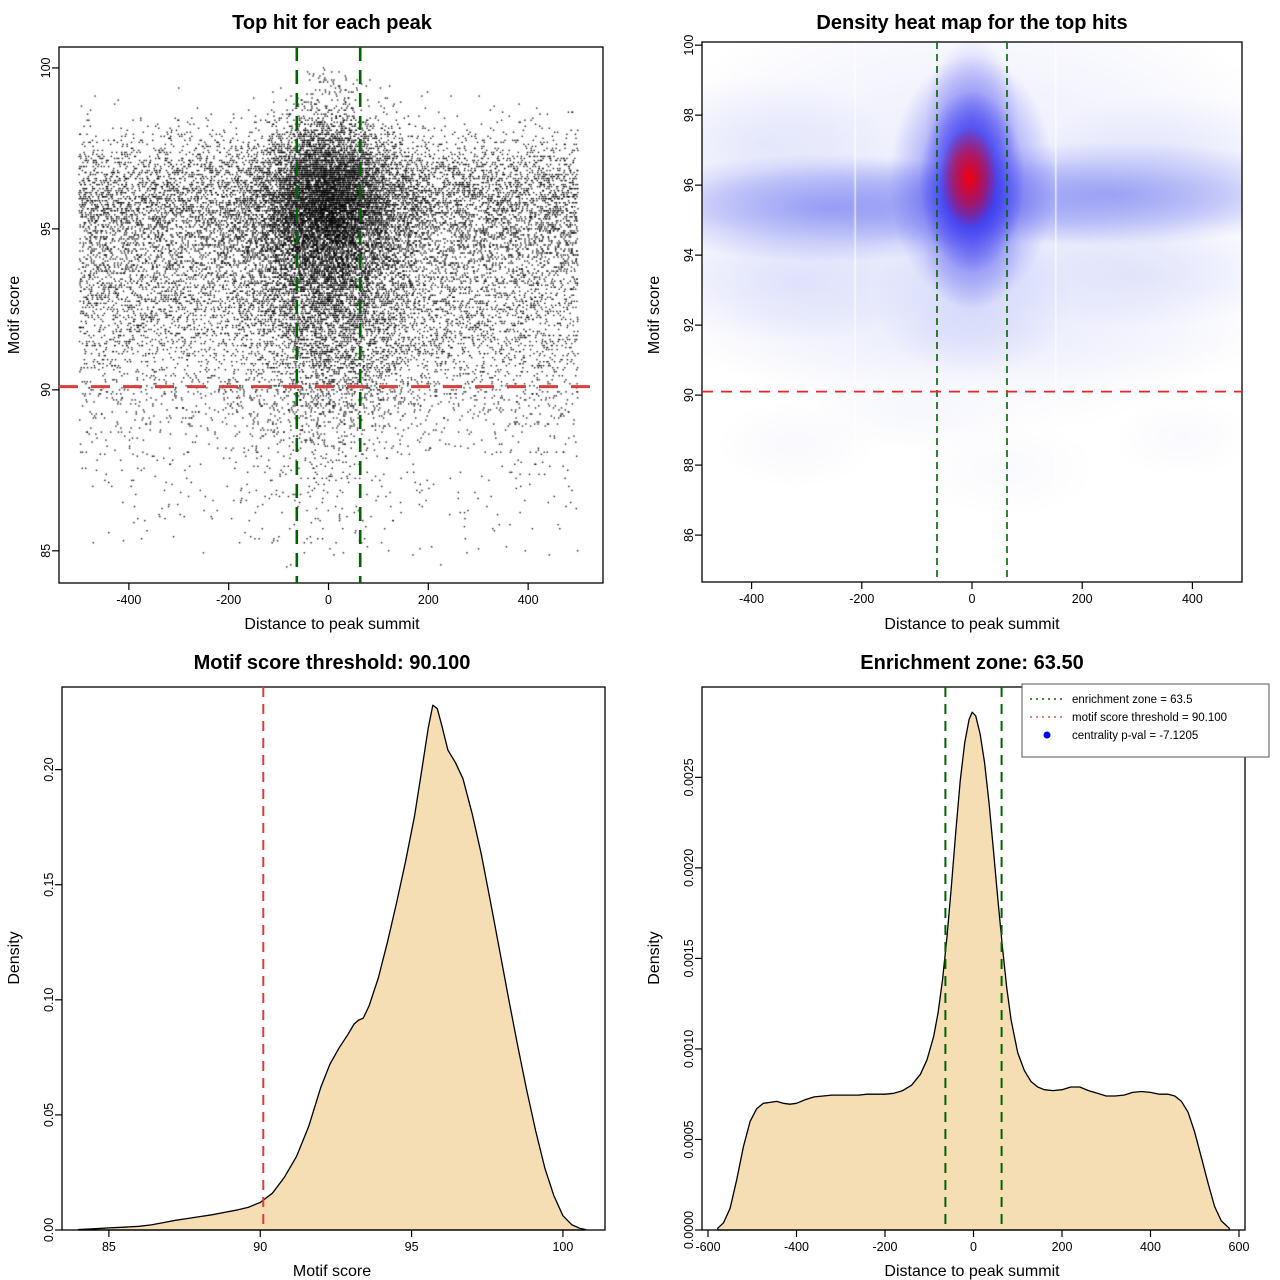 The image size is (1280, 1280). Describe the element at coordinates (689, 1230) in the screenshot. I see `svg-text: 0.0000` at that location.